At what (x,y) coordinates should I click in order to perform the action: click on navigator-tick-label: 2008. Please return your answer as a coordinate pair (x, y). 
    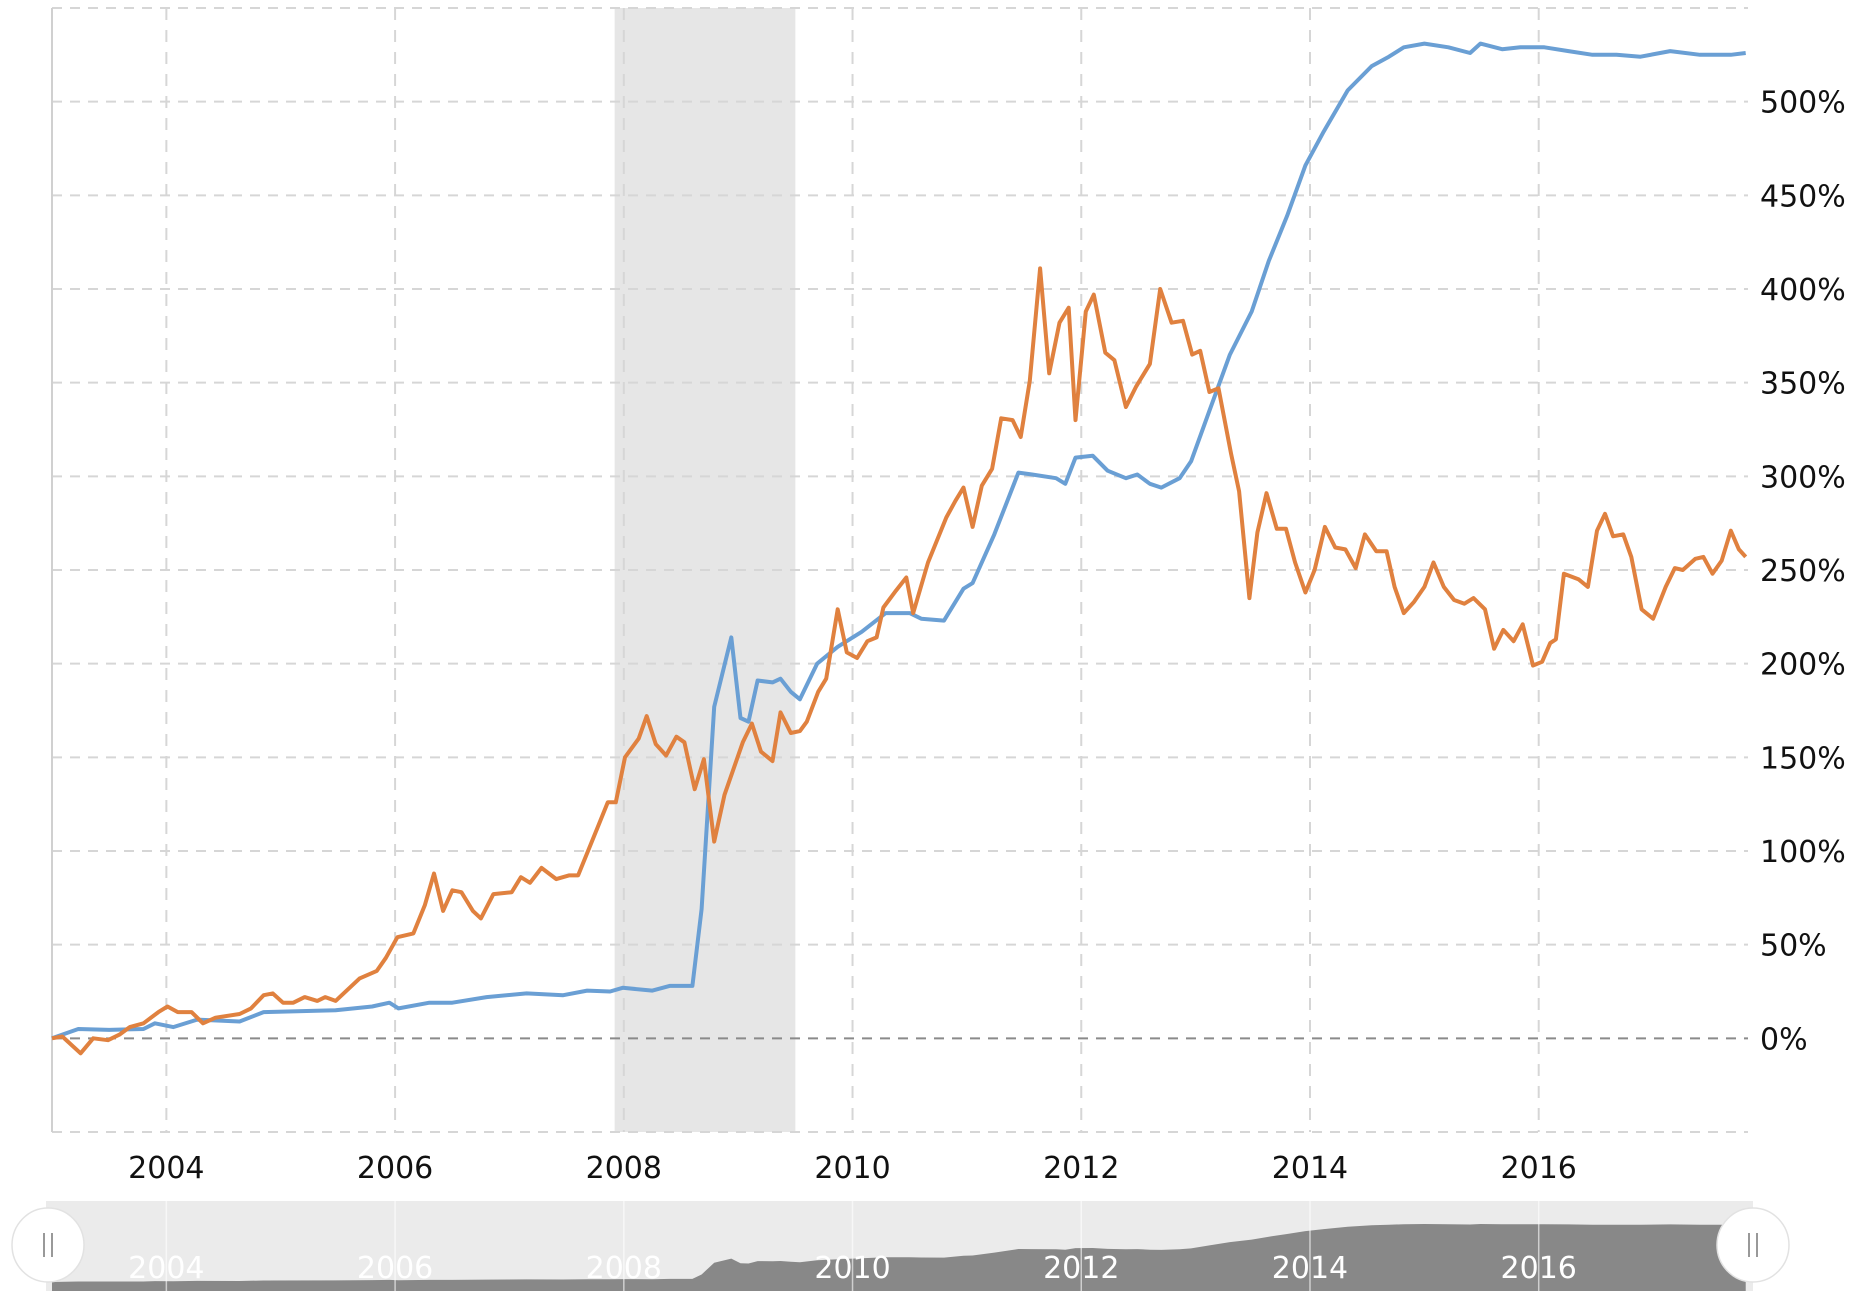
    Looking at the image, I should click on (624, 1268).